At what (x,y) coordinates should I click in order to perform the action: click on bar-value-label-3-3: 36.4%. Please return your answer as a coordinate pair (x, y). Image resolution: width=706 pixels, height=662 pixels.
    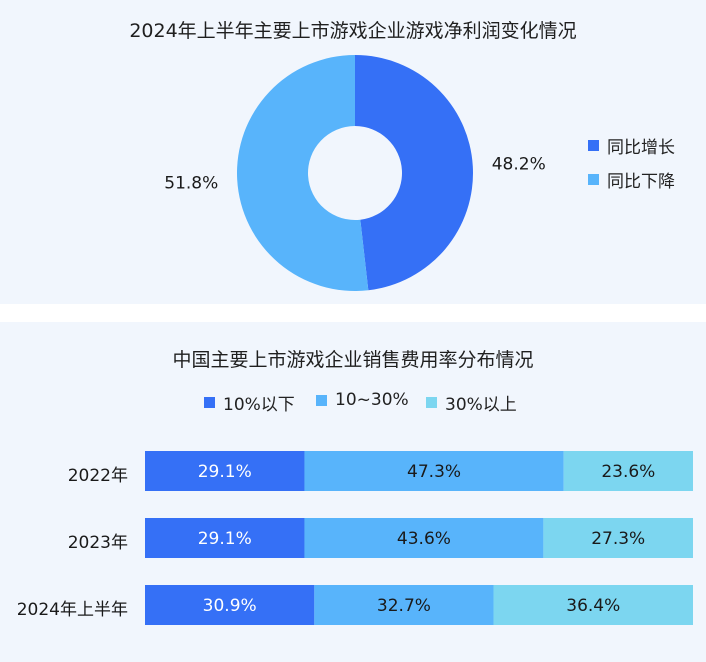
    Looking at the image, I should click on (593, 606).